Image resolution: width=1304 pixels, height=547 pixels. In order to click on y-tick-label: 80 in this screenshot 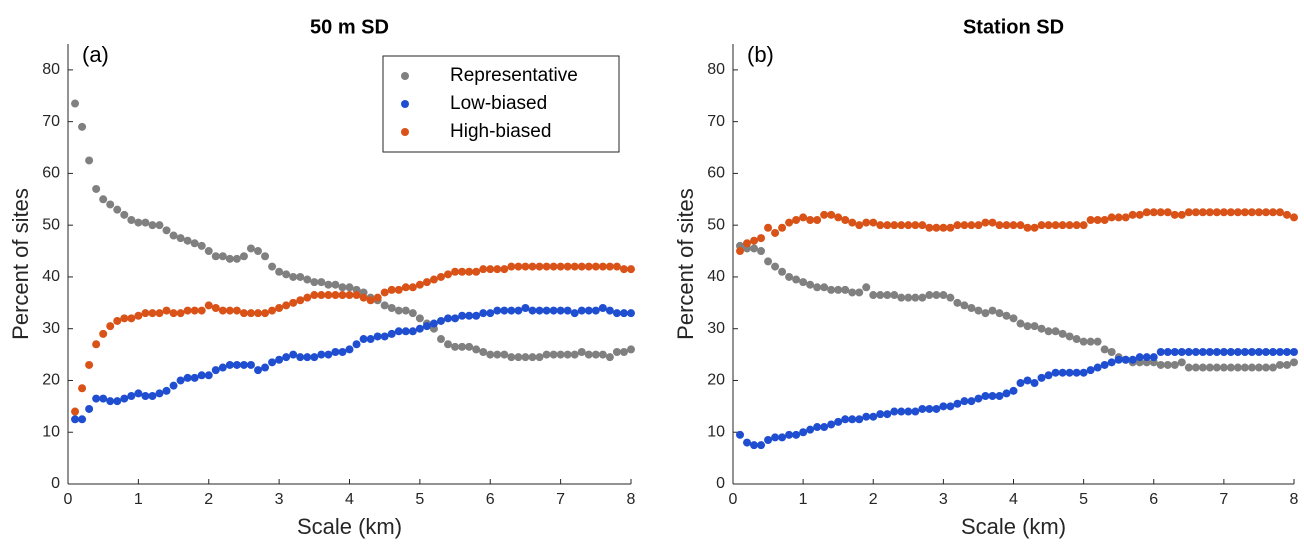, I will do `click(716, 69)`.